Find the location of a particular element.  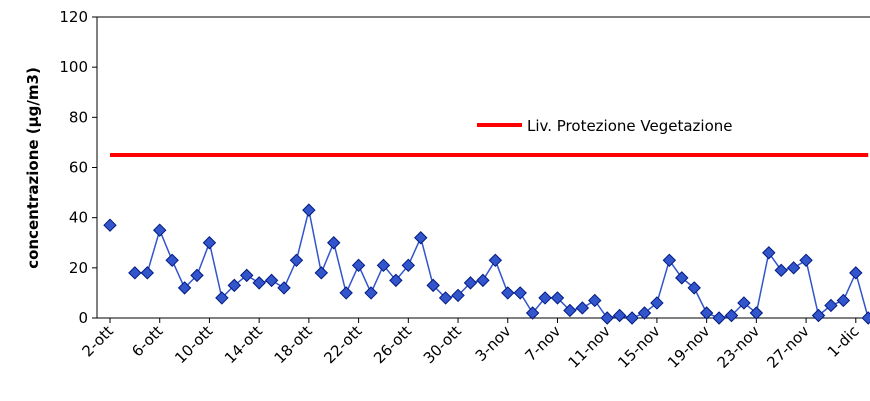

x-tick-label: 23-nov is located at coordinates (739, 347).